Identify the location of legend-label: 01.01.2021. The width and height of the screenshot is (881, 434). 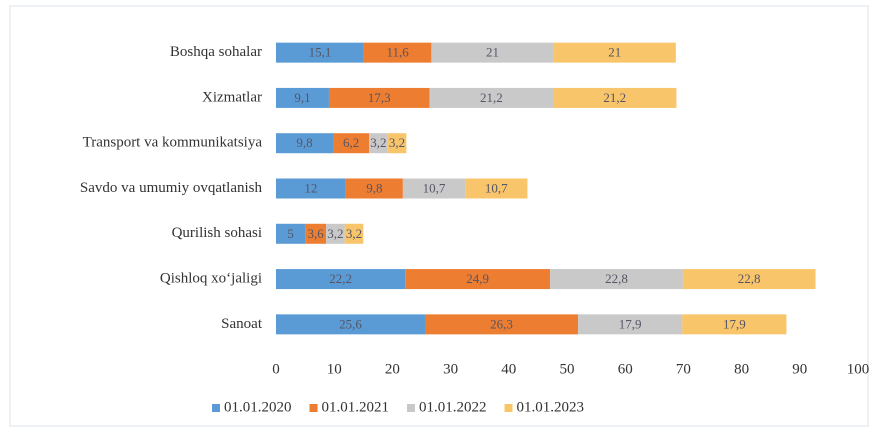
(356, 407).